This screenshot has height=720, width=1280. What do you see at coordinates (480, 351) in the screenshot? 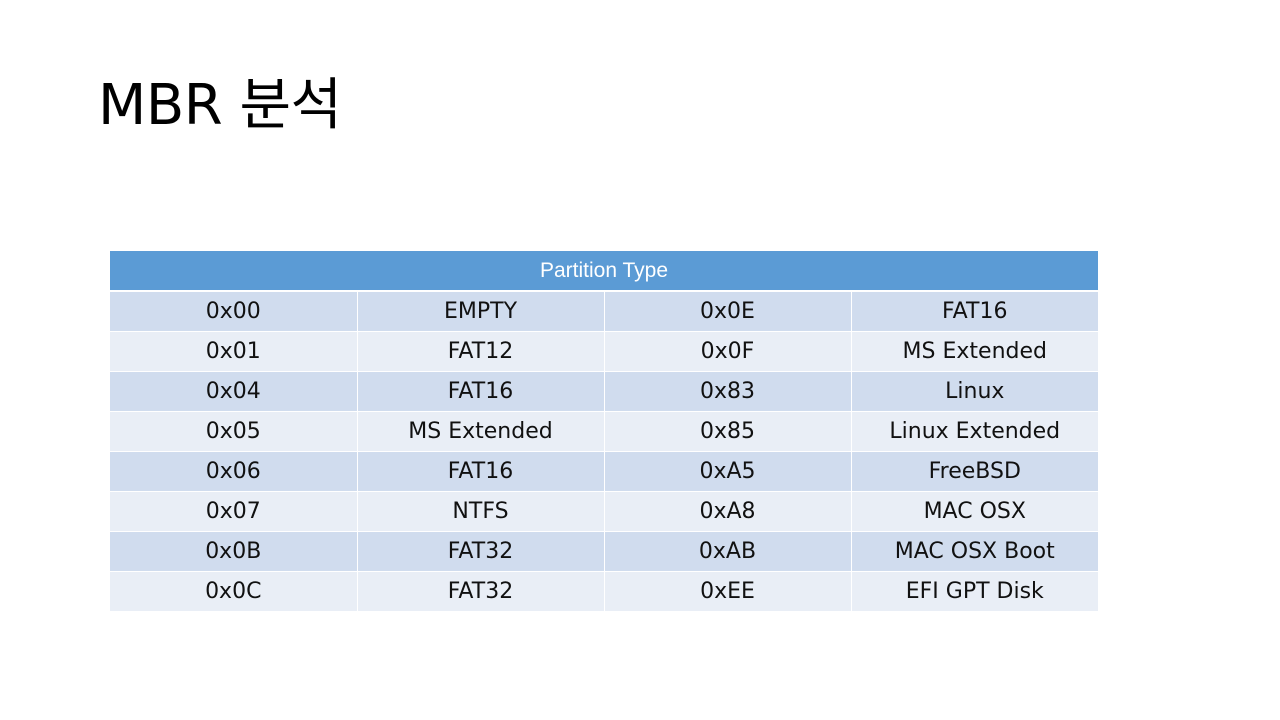
I see `type-name-cell: FAT12` at bounding box center [480, 351].